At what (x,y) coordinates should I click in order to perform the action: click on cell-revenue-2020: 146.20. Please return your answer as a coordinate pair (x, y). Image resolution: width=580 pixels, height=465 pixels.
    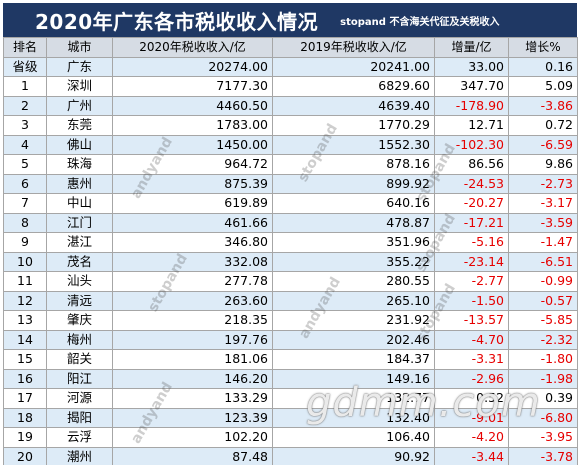
    Looking at the image, I should click on (192, 378).